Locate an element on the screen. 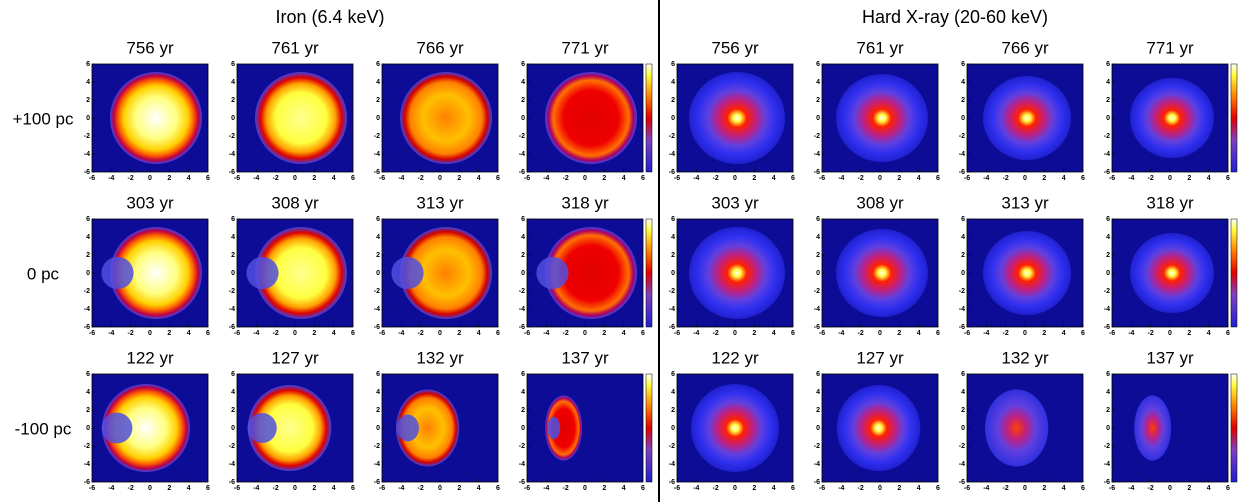 Image resolution: width=1254 pixels, height=502 pixels. panel-title: 771 yr is located at coordinates (585, 47).